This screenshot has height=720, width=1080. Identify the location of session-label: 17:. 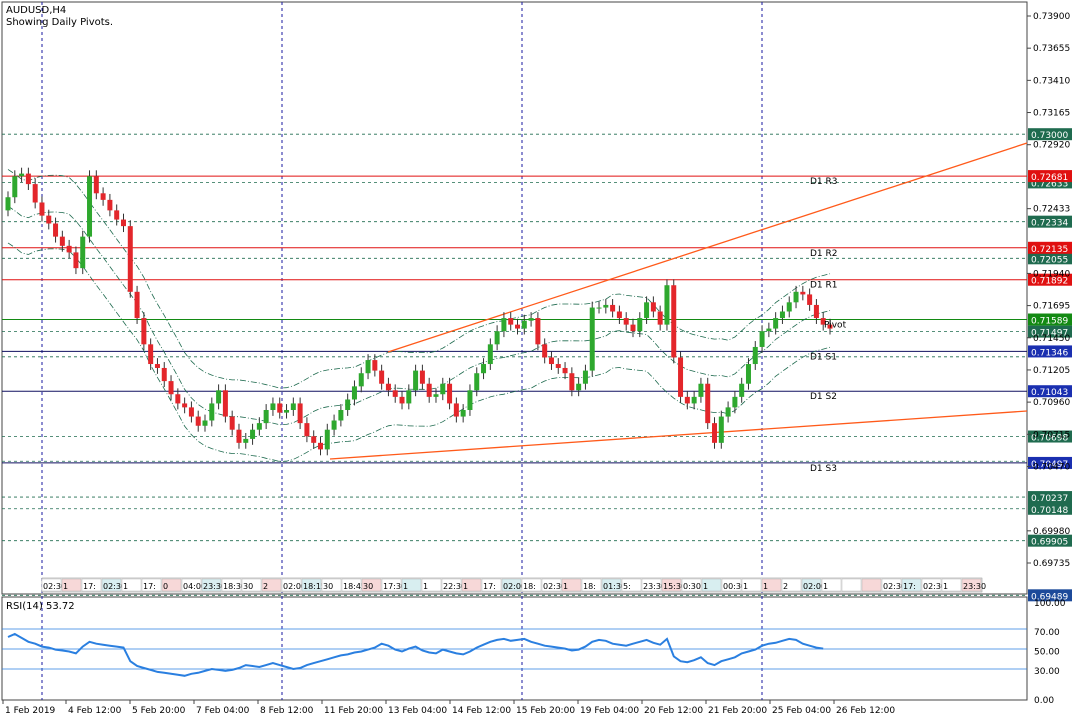
(149, 586).